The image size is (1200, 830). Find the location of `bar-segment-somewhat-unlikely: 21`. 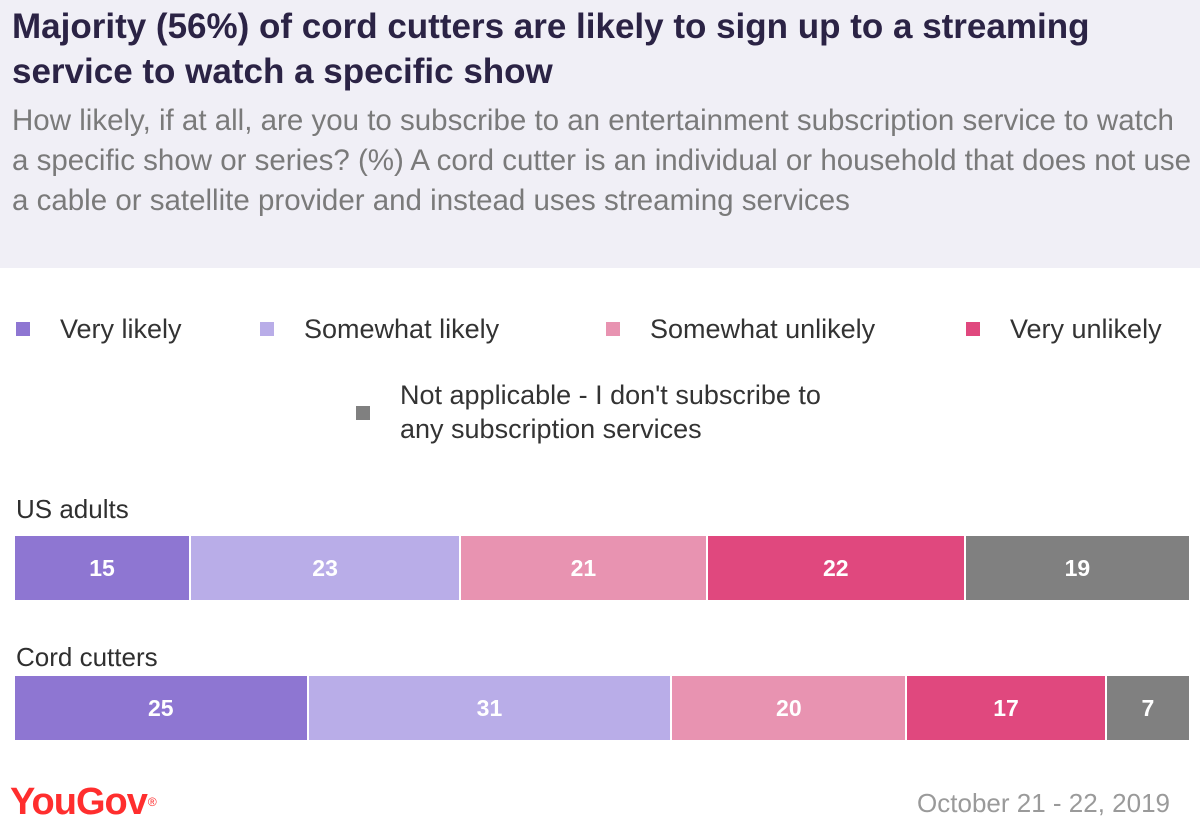

bar-segment-somewhat-unlikely: 21 is located at coordinates (584, 568).